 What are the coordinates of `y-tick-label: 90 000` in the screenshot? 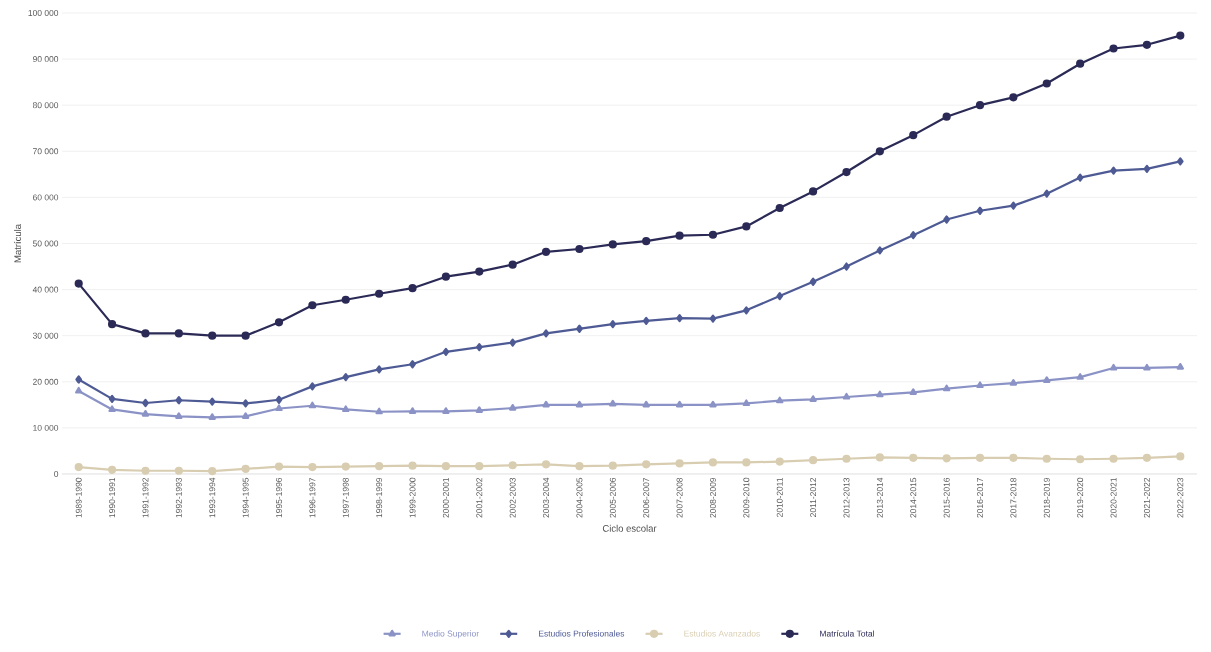 It's located at (45, 59).